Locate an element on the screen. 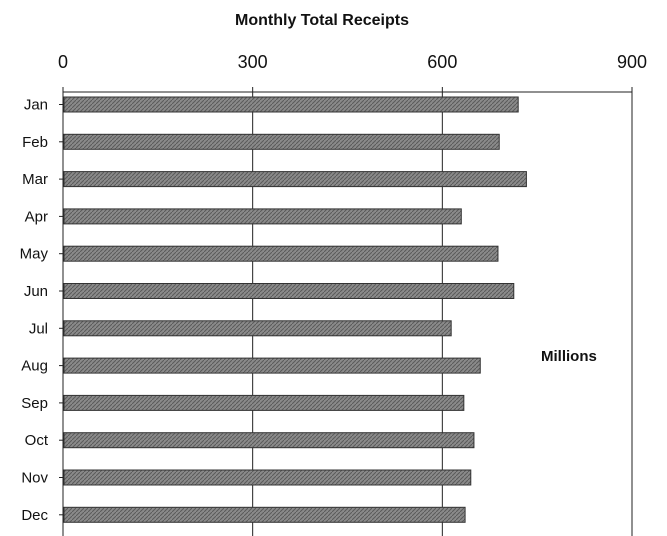  bar-jun is located at coordinates (289, 291).